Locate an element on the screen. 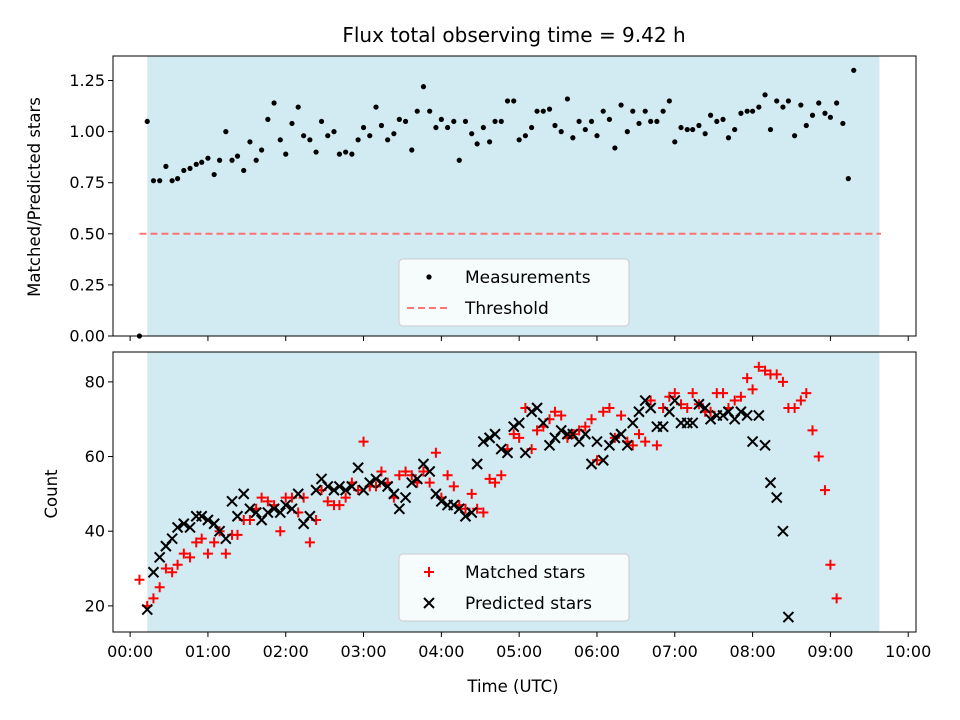  bottom-x-tick-label: 00:00 is located at coordinates (130, 651).